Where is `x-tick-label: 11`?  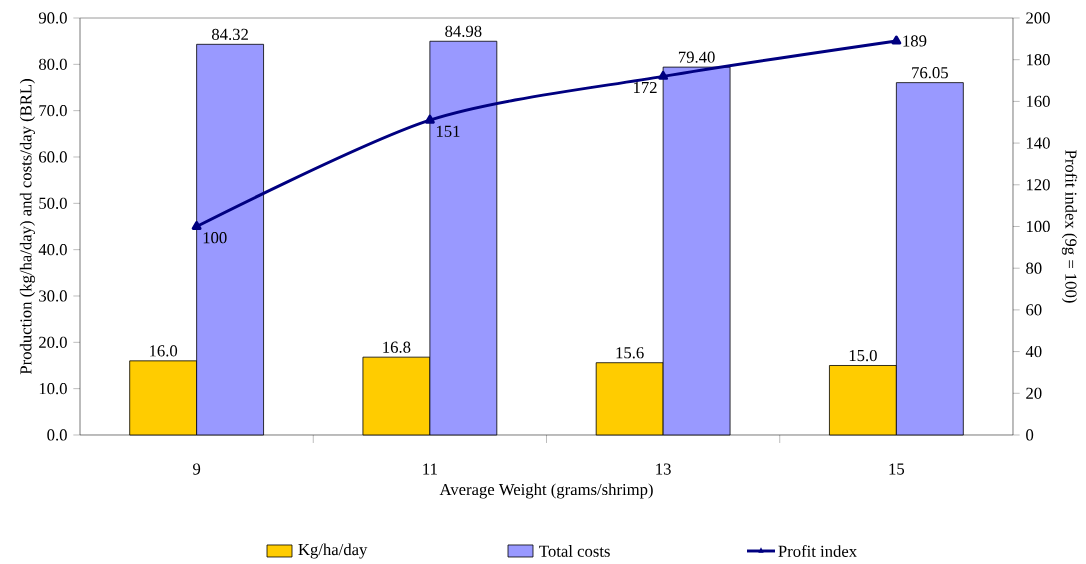
x-tick-label: 11 is located at coordinates (430, 469).